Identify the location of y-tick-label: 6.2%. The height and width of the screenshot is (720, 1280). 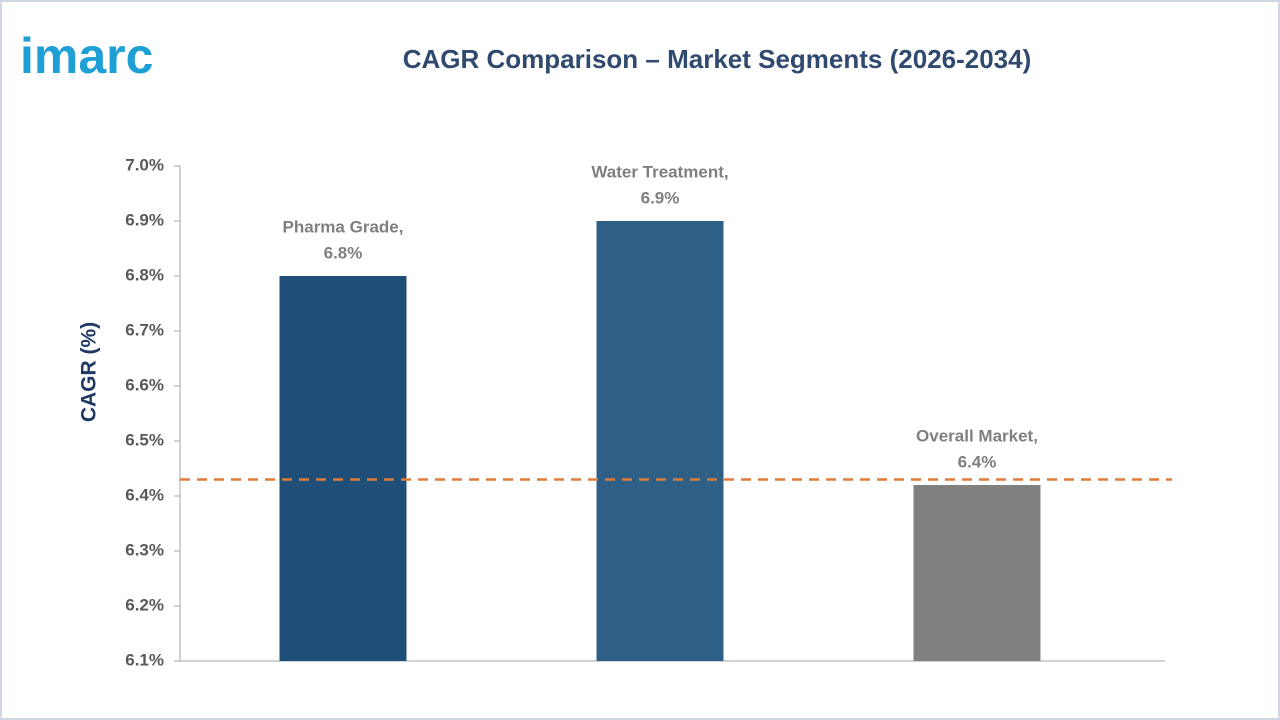
(144, 604).